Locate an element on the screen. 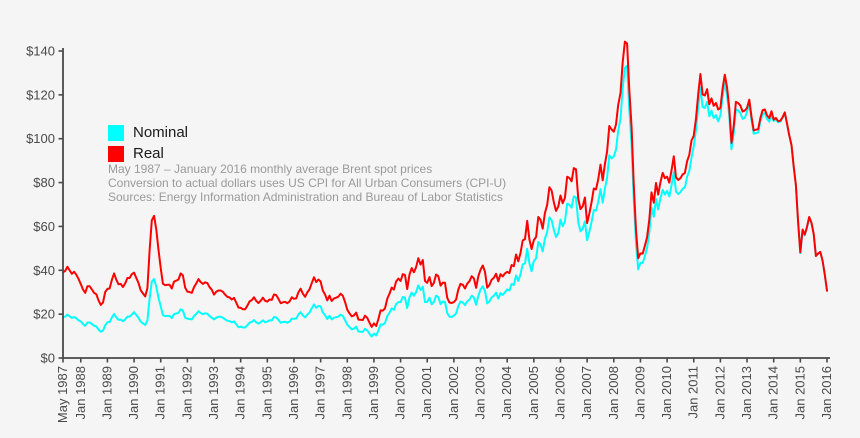  y-tick-label: $120 is located at coordinates (40, 94).